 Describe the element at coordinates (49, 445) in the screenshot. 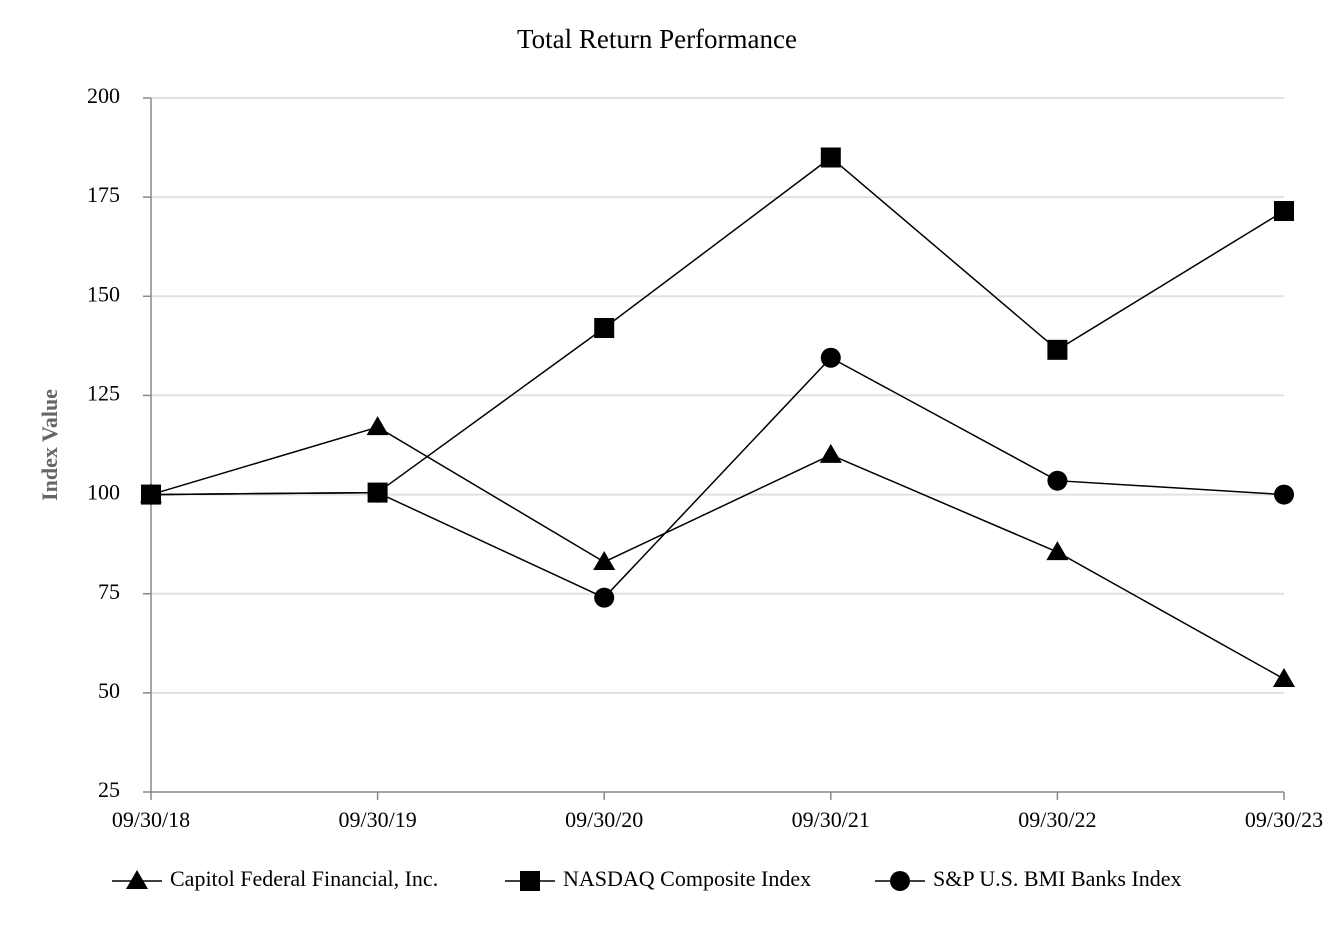

I see `y-axis-label: Index Value` at that location.